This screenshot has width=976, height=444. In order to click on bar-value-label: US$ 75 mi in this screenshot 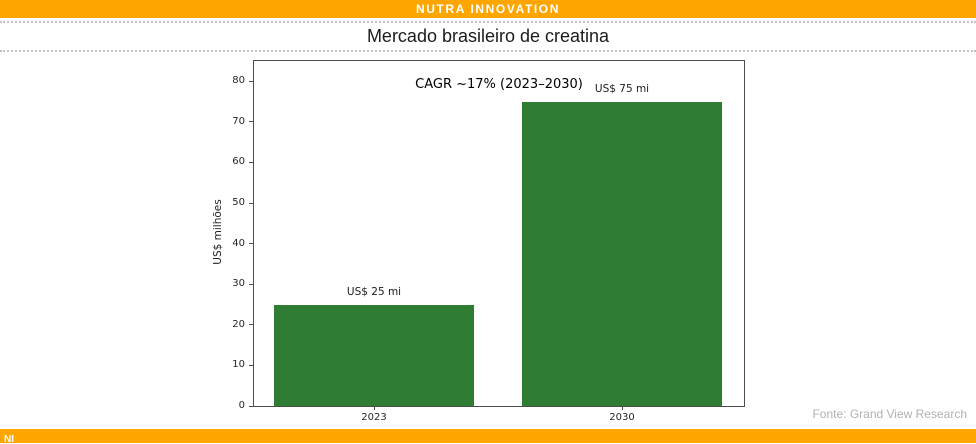, I will do `click(622, 88)`.